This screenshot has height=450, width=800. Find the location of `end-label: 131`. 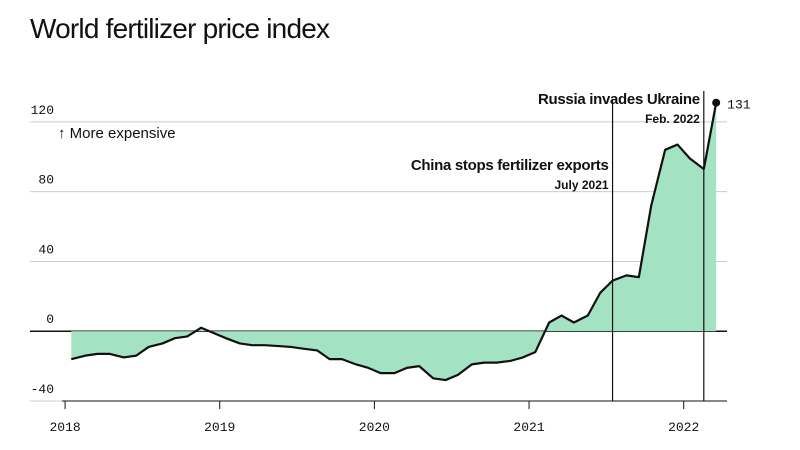

end-label: 131 is located at coordinates (739, 105).